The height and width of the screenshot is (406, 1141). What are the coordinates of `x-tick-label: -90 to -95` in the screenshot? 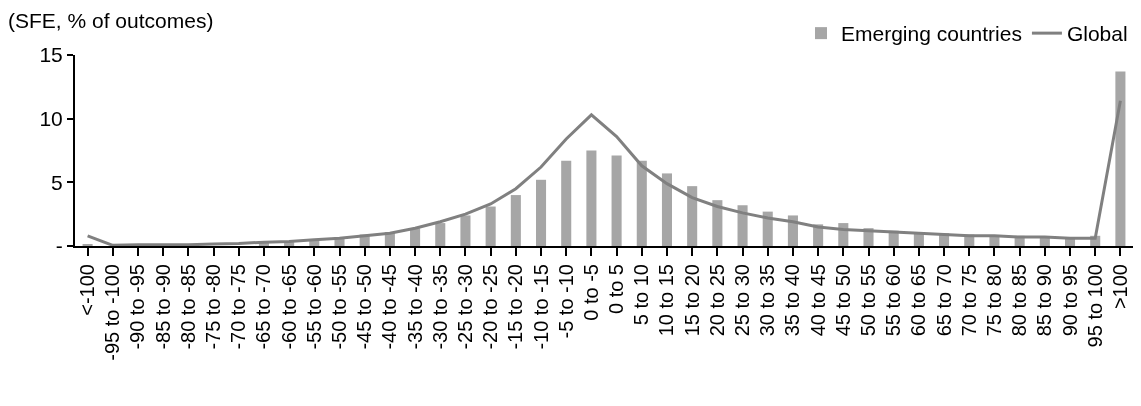 It's located at (137, 307).